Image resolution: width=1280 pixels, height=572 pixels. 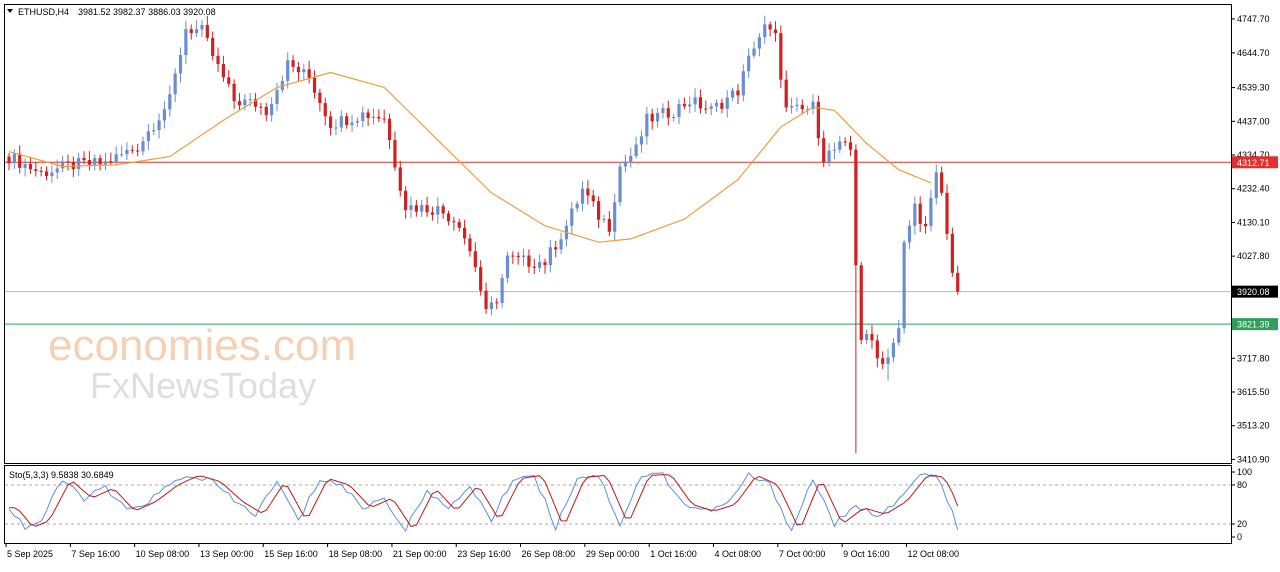 I want to click on resistance-price-label: 4312.71, so click(x=1253, y=163).